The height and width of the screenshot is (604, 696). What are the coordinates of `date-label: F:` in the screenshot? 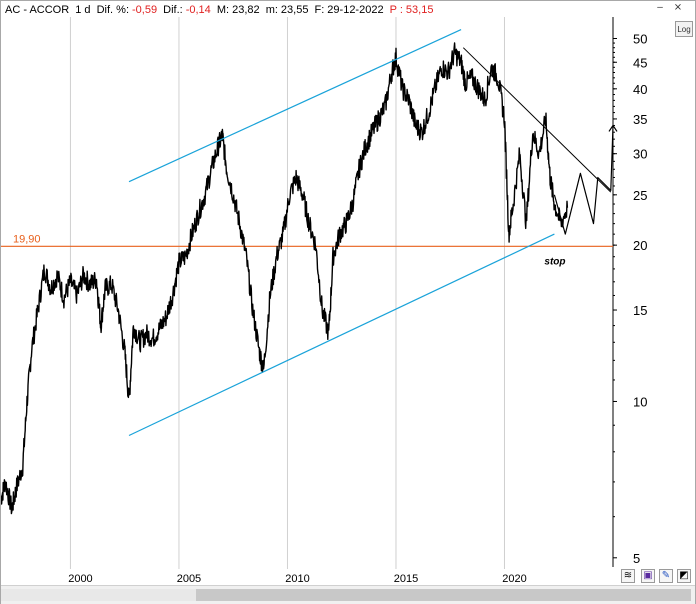 It's located at (319, 10).